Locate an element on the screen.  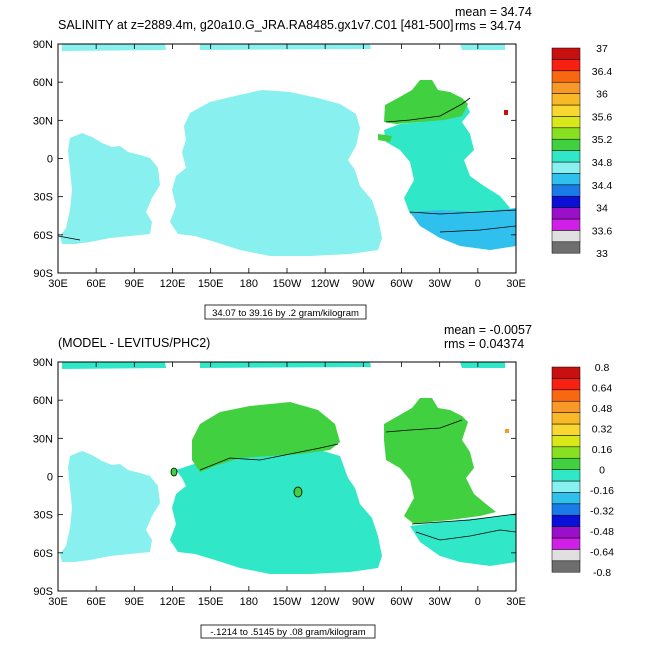
colorbar-label: 0.48 is located at coordinates (602, 409).